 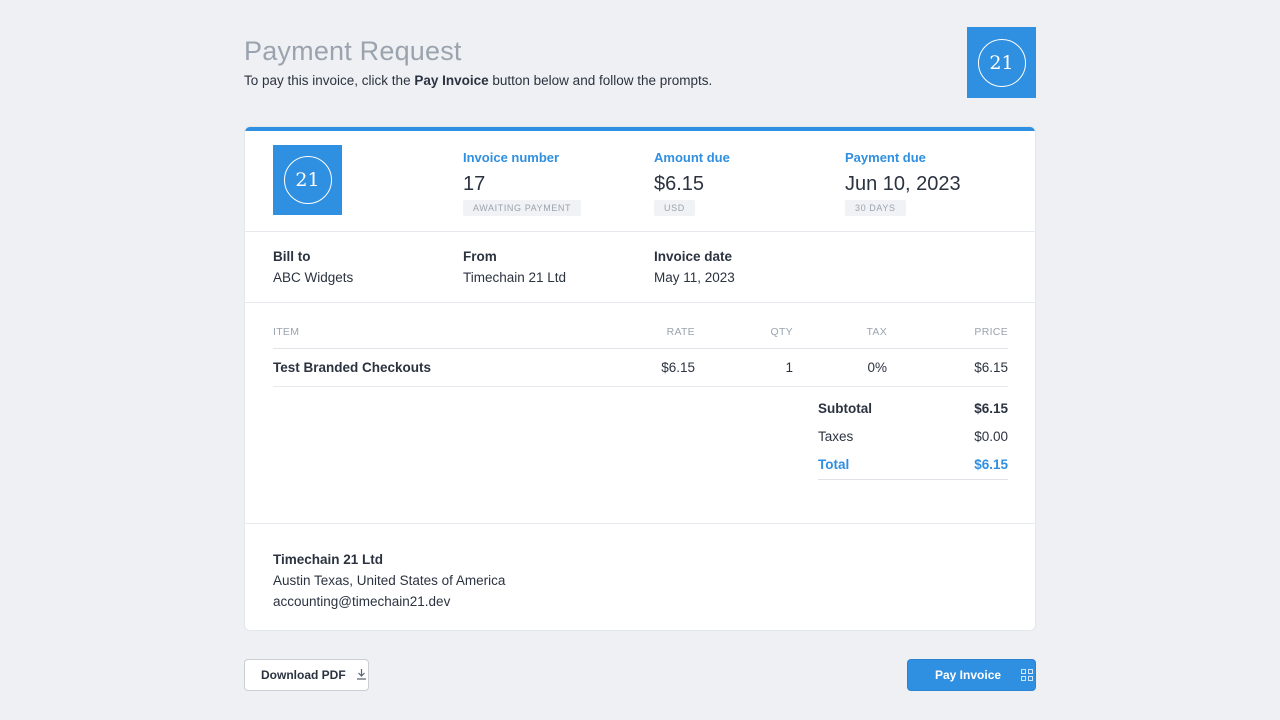 What do you see at coordinates (600, 80) in the screenshot?
I see `subtitle-text-end: button below and follow the prompts.` at bounding box center [600, 80].